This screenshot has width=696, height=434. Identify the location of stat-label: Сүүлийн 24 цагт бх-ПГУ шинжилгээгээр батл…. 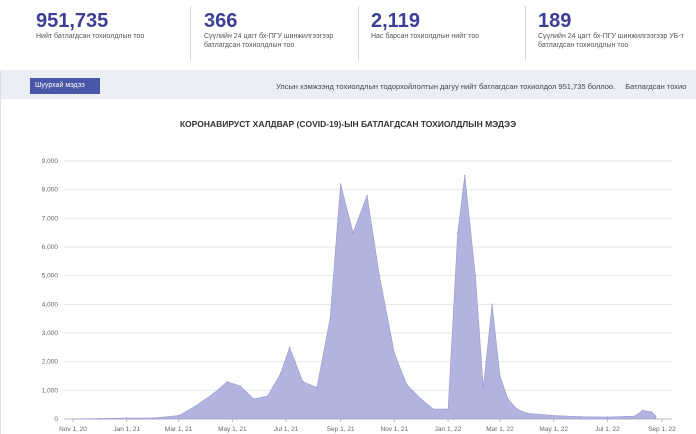
(269, 41).